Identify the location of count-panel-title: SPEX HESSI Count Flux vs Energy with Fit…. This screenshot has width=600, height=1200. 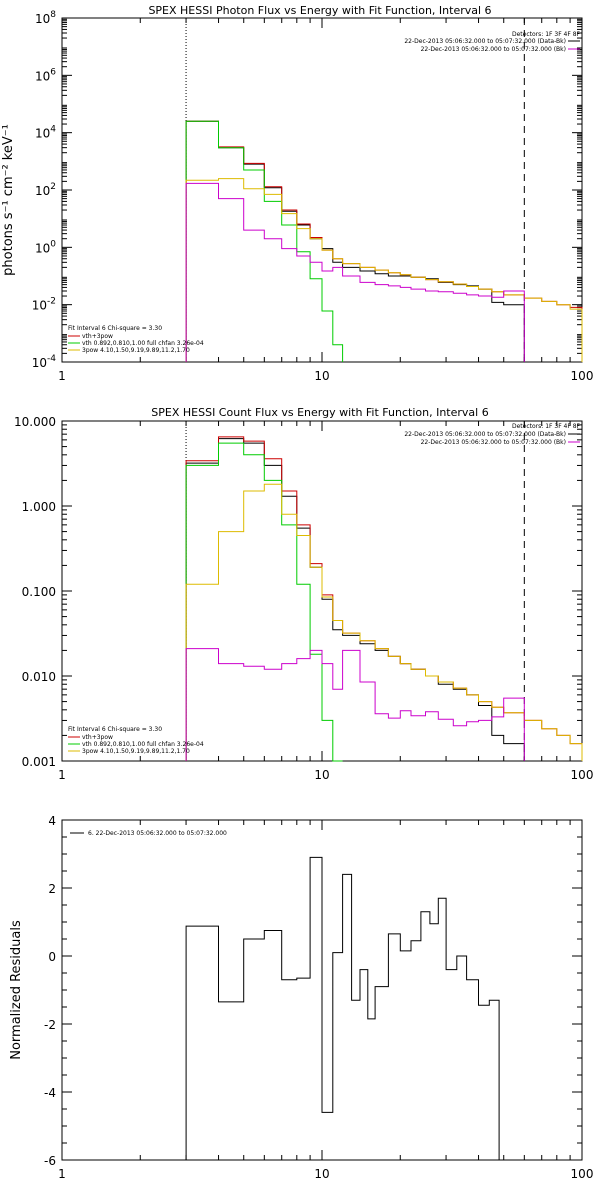
(319, 412).